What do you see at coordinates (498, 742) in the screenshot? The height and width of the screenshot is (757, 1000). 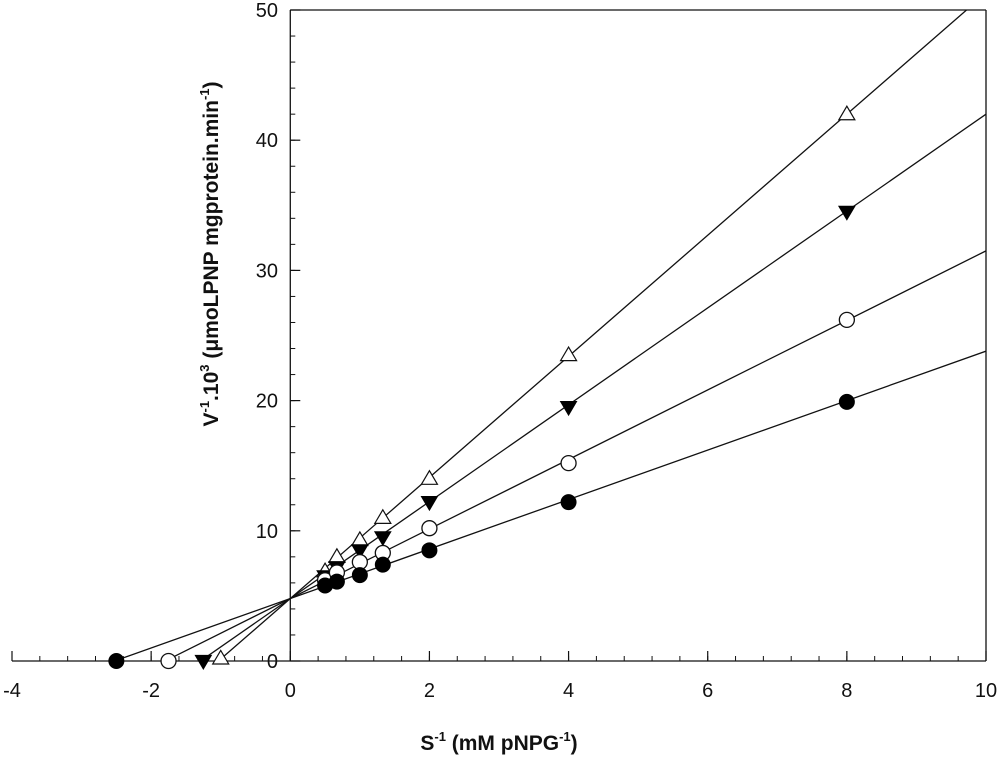 I see `x-axis-title: S-1​ (mM pNPG-1​)` at bounding box center [498, 742].